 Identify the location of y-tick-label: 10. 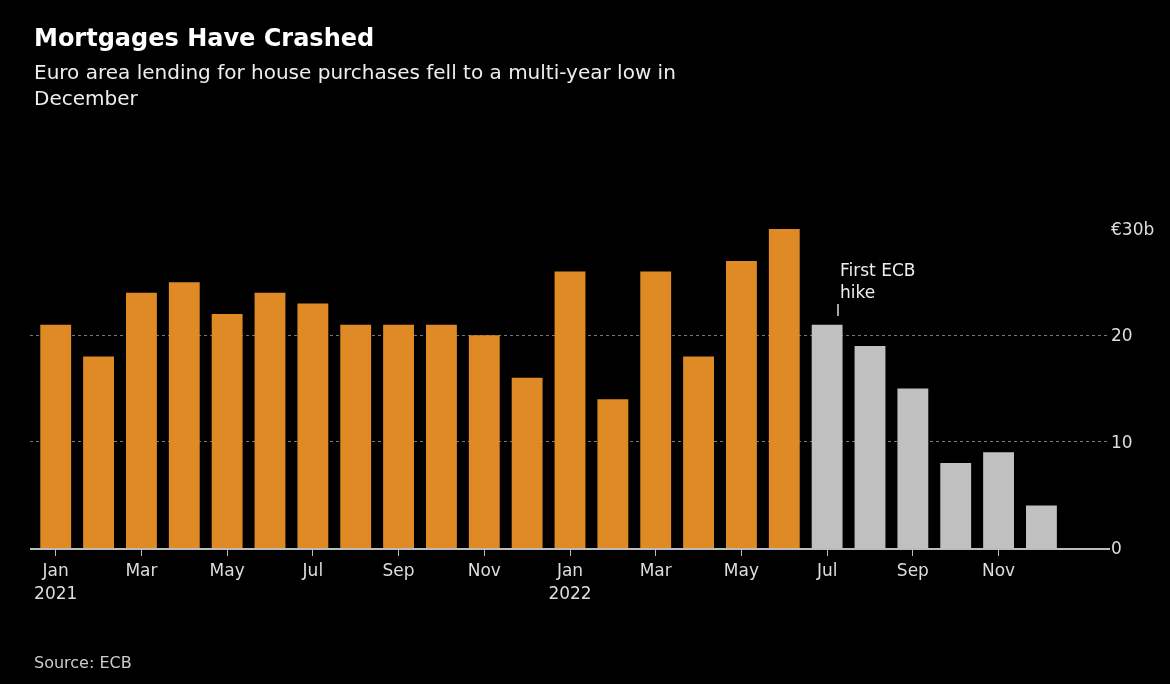
(1122, 441).